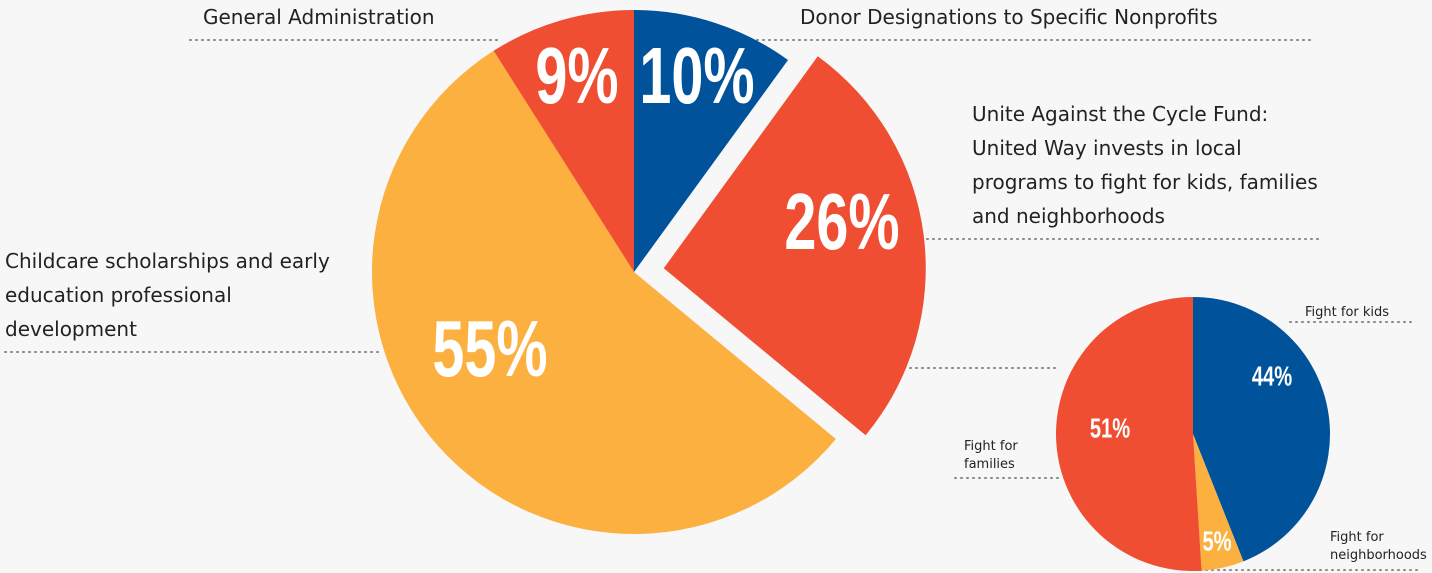 The width and height of the screenshot is (1432, 573). I want to click on value-label-group: 5%, so click(1216, 541).